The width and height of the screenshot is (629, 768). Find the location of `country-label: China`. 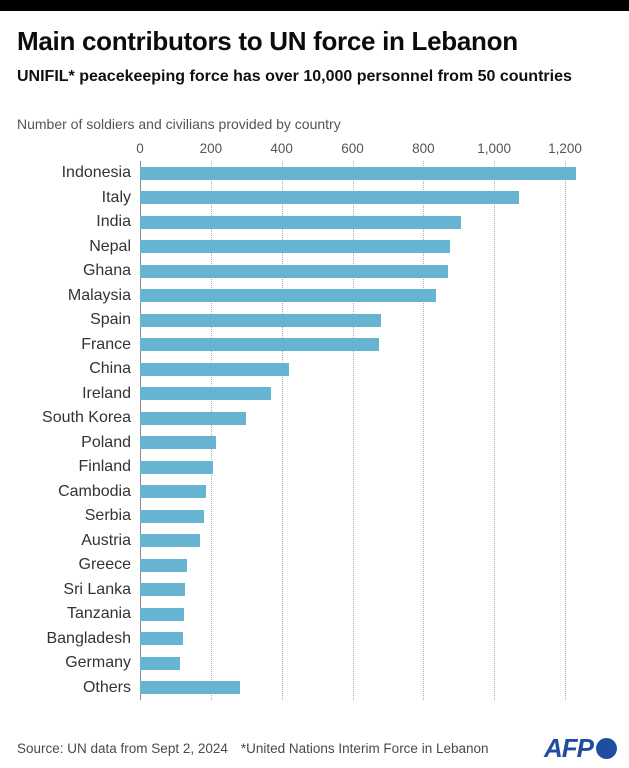

country-label: China is located at coordinates (110, 369).